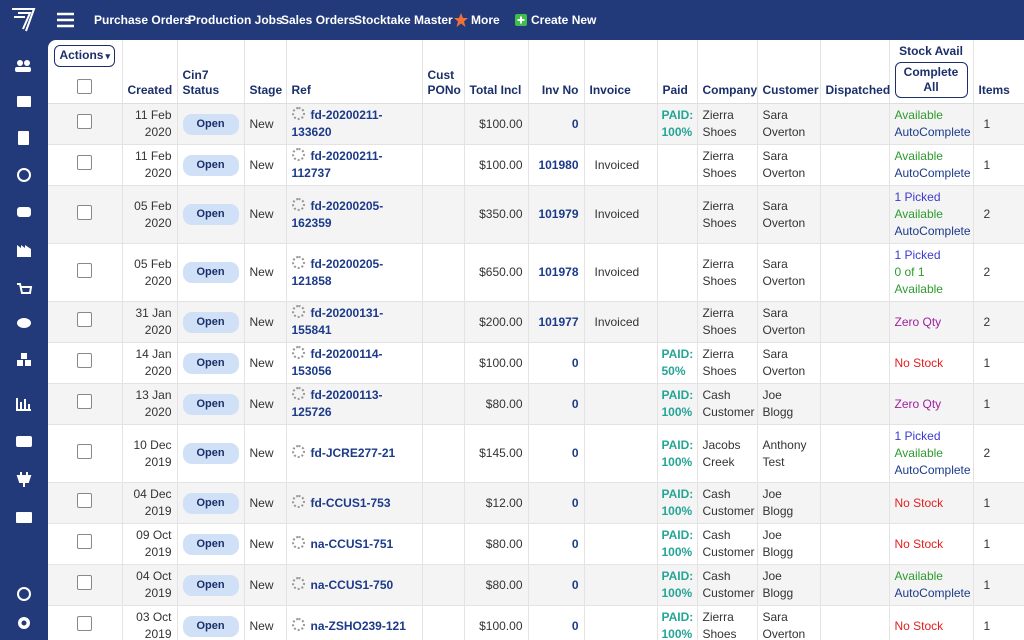 The image size is (1024, 640). Describe the element at coordinates (403, 20) in the screenshot. I see `nav-link: Stocktake Master` at that location.